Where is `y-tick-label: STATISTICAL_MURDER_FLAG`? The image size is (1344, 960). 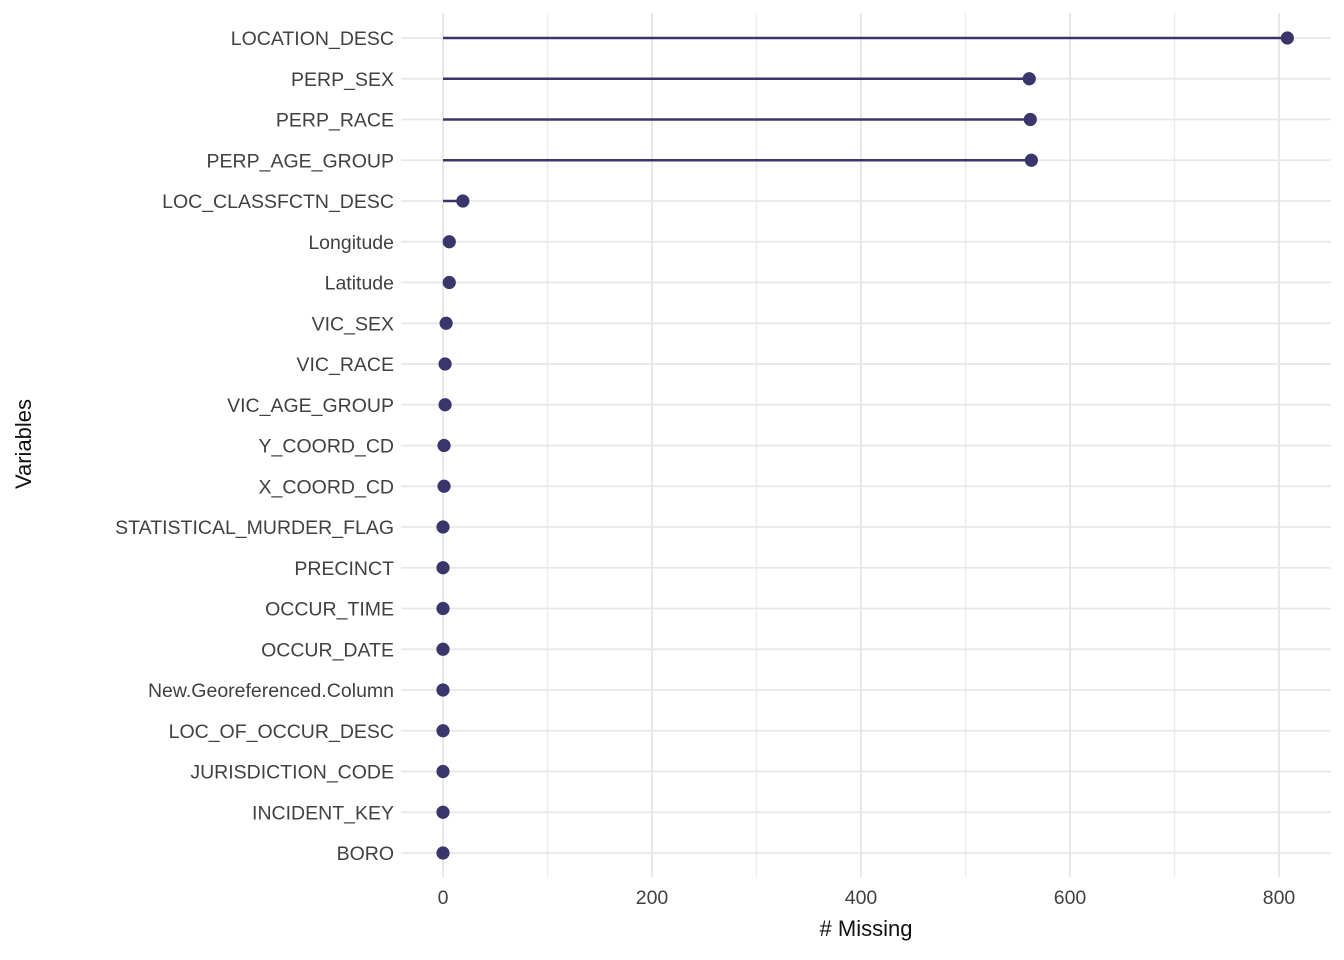 y-tick-label: STATISTICAL_MURDER_FLAG is located at coordinates (254, 528).